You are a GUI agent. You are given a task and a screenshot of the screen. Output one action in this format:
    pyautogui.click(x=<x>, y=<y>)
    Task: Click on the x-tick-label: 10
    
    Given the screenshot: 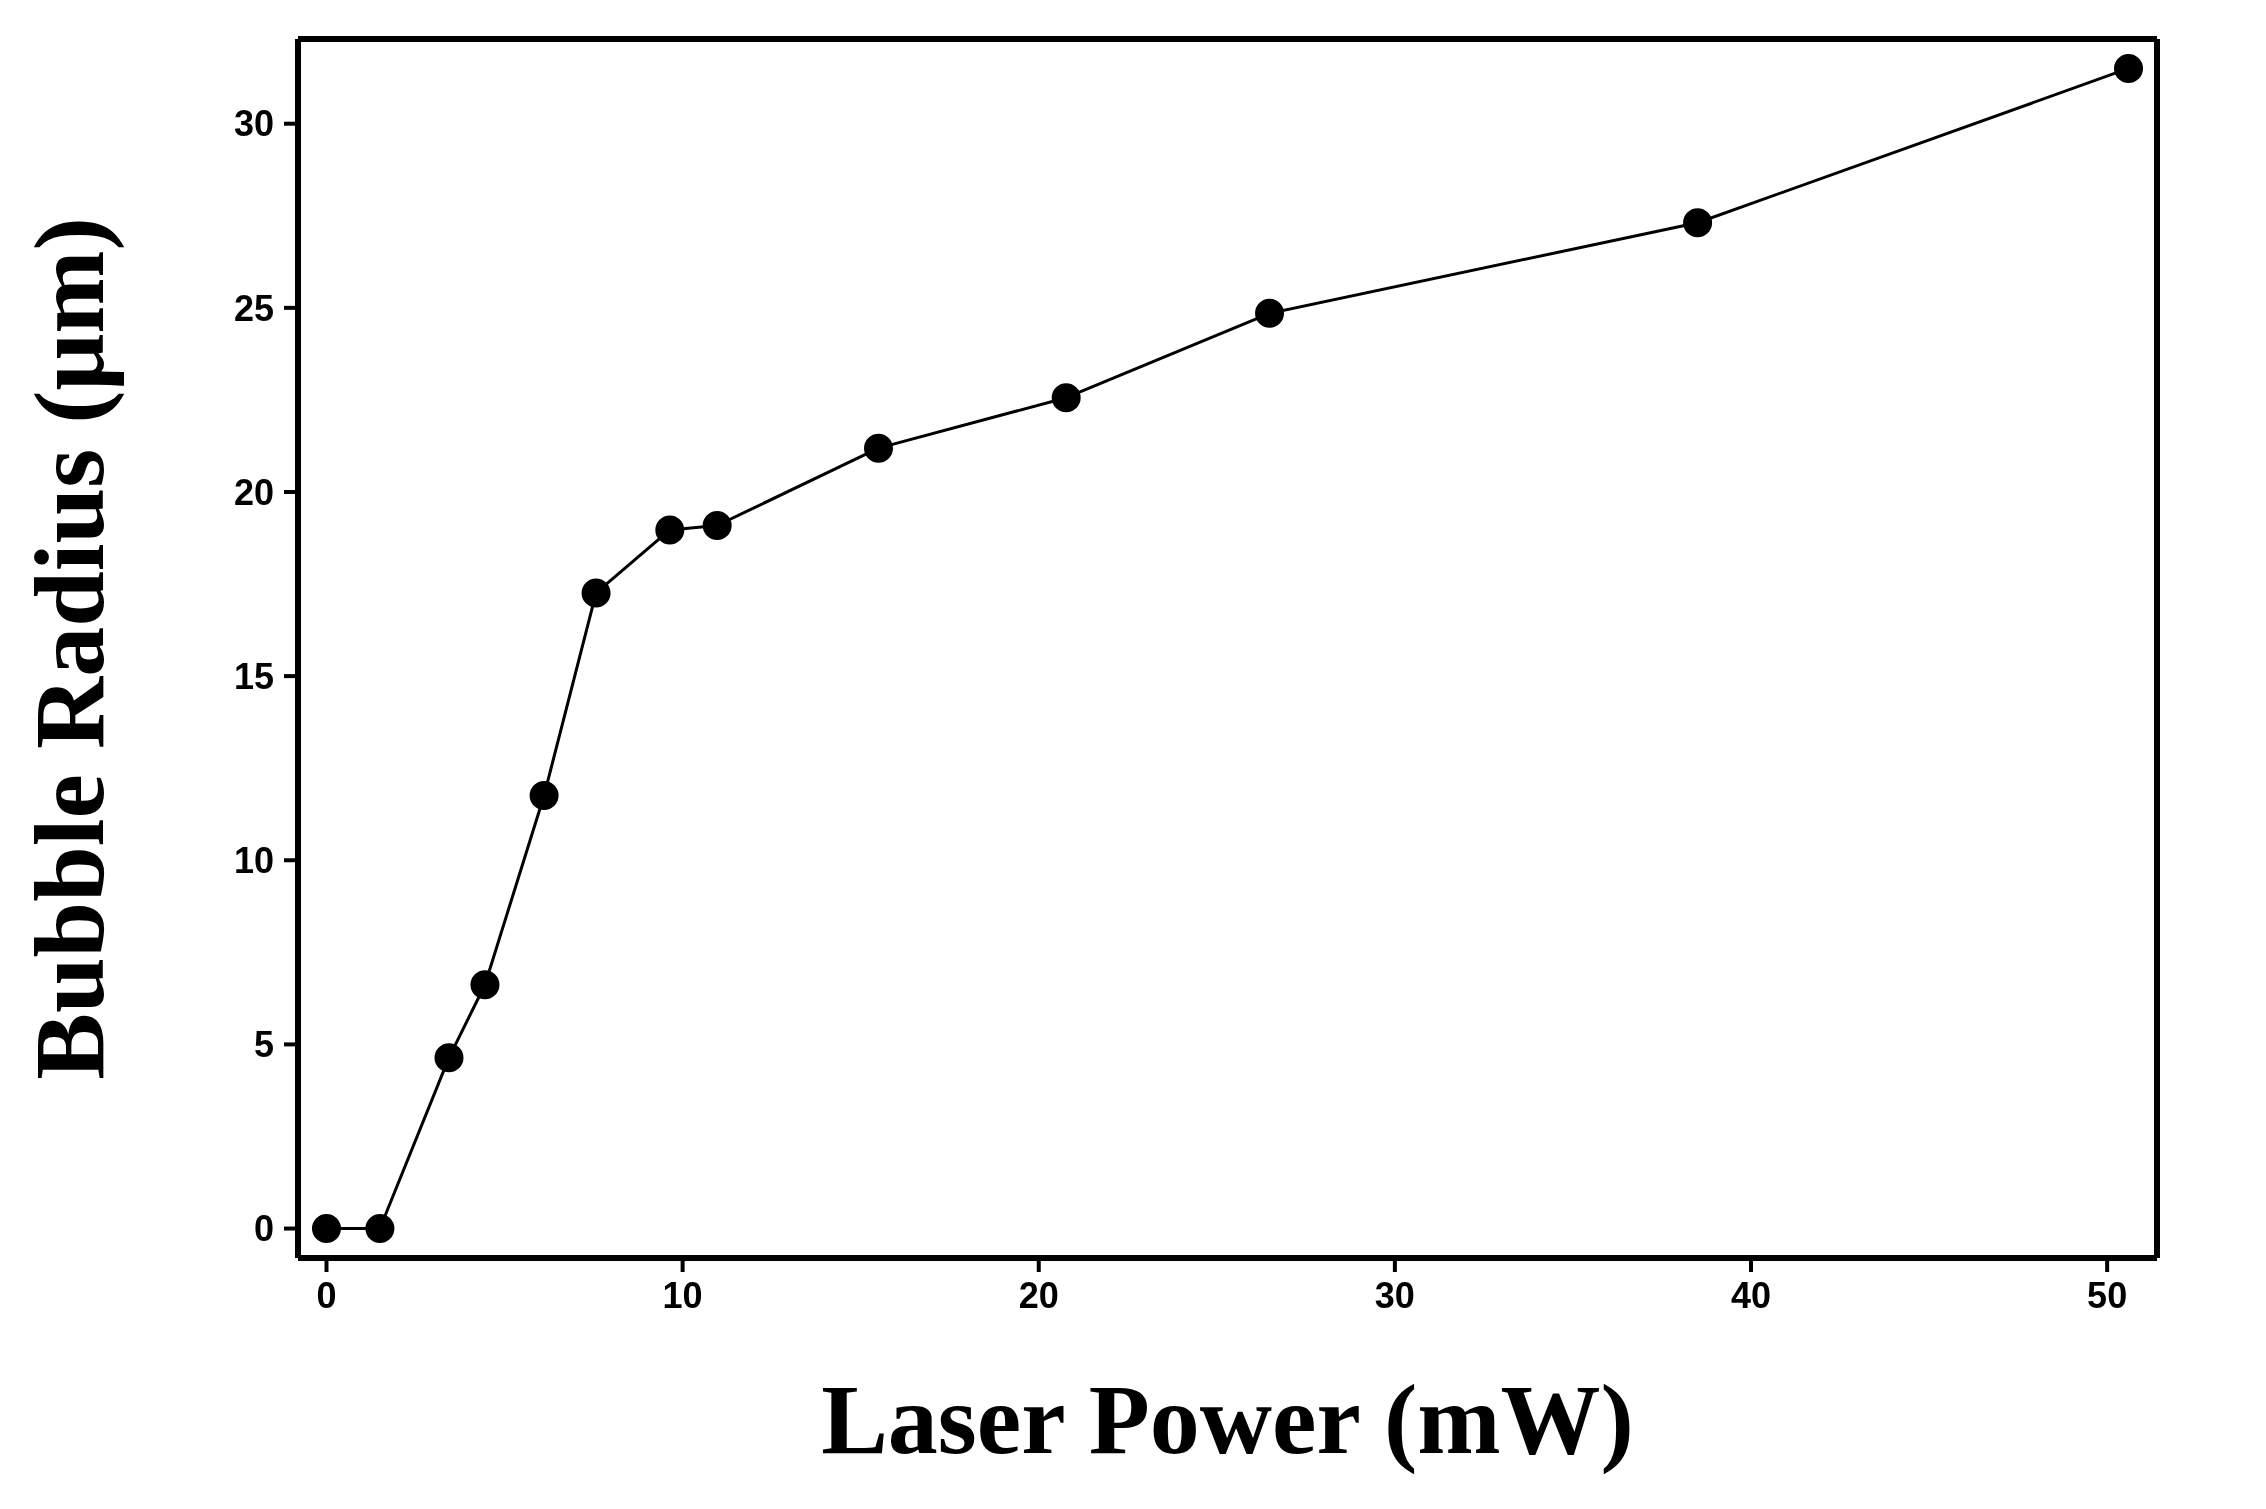 What is the action you would take?
    pyautogui.click(x=682, y=1295)
    